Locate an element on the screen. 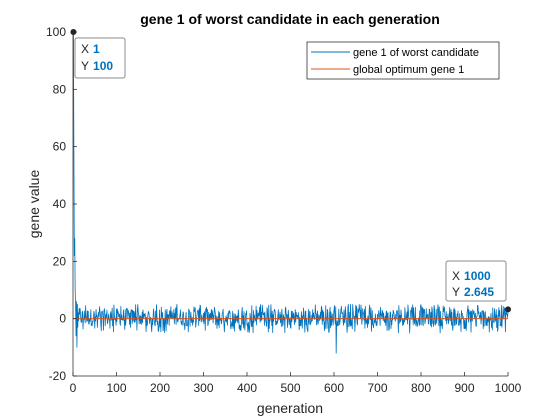  legend-label-worst: gene 1 of worst candidate is located at coordinates (416, 53).